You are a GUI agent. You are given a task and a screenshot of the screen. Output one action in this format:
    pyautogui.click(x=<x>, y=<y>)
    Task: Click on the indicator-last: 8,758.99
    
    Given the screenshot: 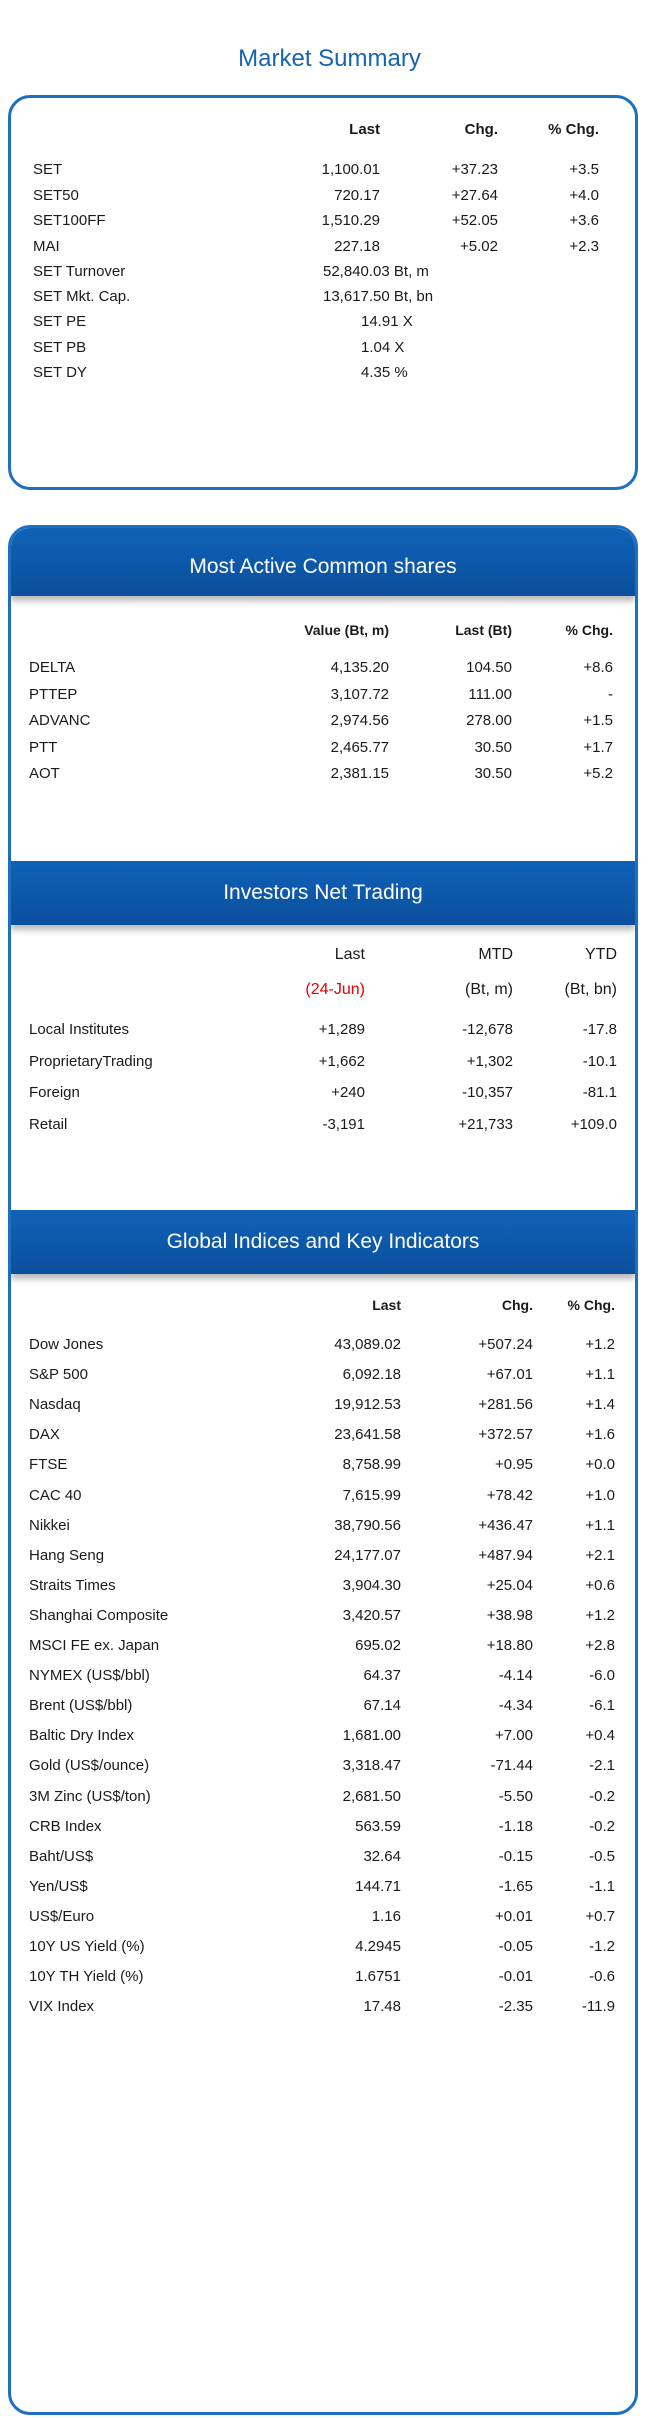 What is the action you would take?
    pyautogui.click(x=371, y=1465)
    